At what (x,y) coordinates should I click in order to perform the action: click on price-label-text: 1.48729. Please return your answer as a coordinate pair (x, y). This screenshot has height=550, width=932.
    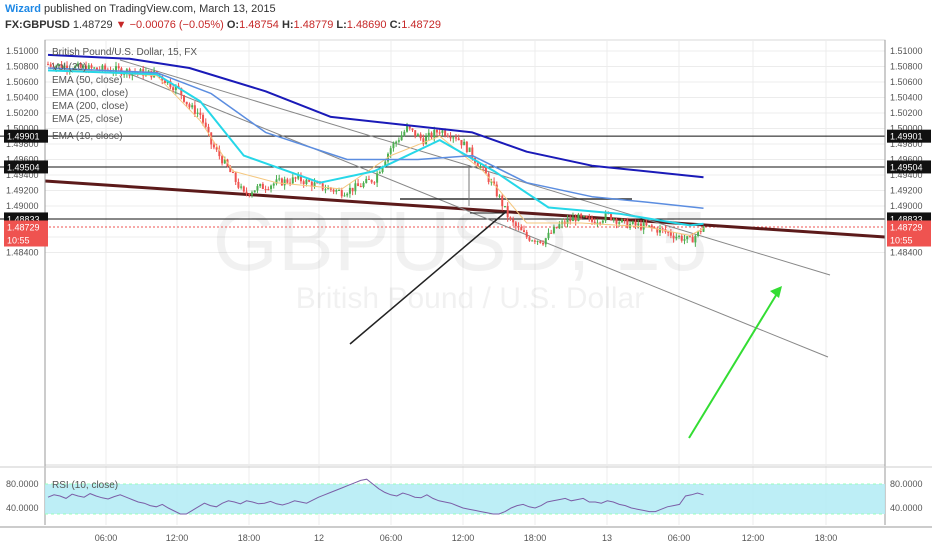
    Looking at the image, I should click on (23, 228).